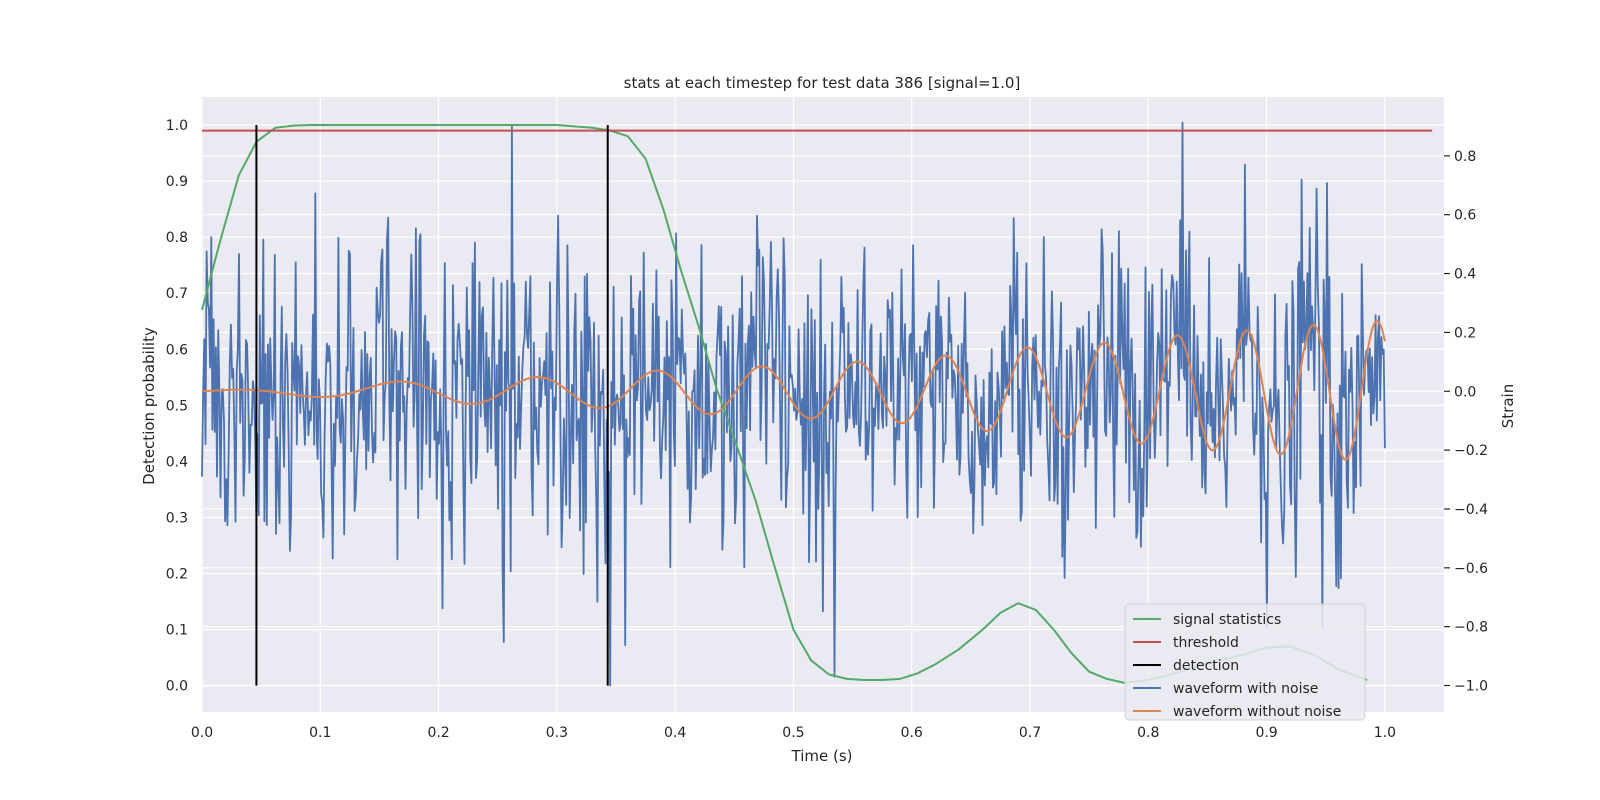 The width and height of the screenshot is (1600, 800). I want to click on right-axis-ticks: −1.0 −0.8 −0.6 −0.4 −0.2 0.0 0.2 0.4 0.6 0.8, so click(1466, 422).